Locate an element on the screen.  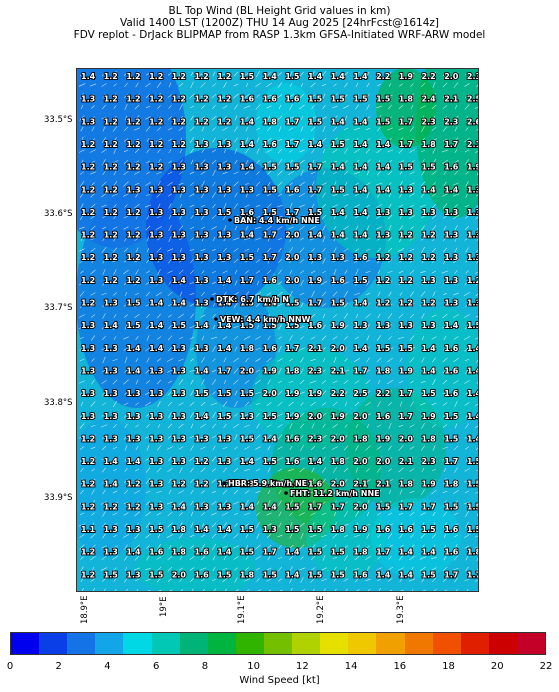
grid-value: 2.1 is located at coordinates (451, 99).